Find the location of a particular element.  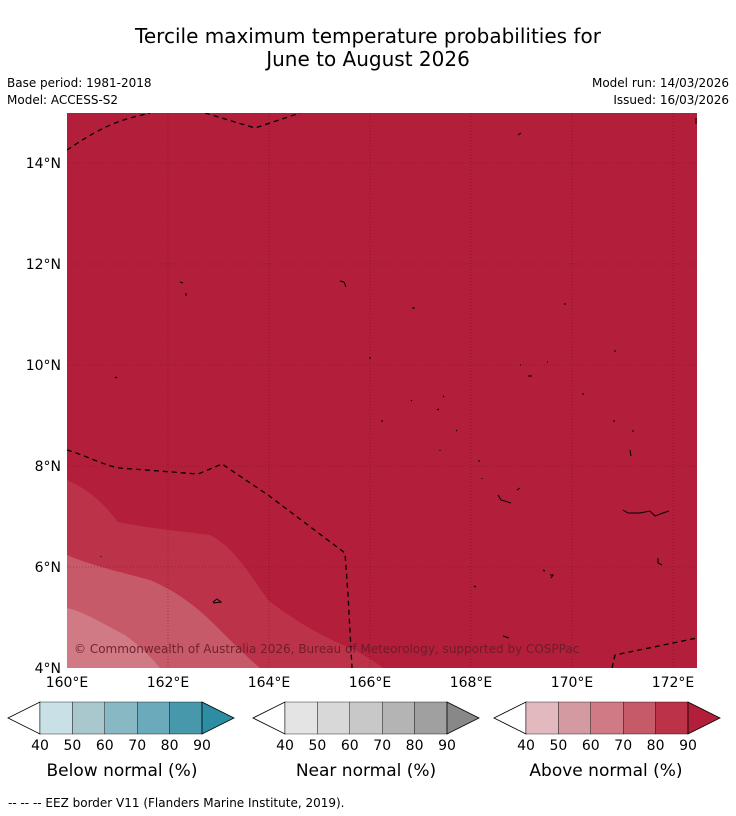

issued-date: Issued: 16/03/2026 is located at coordinates (671, 100).